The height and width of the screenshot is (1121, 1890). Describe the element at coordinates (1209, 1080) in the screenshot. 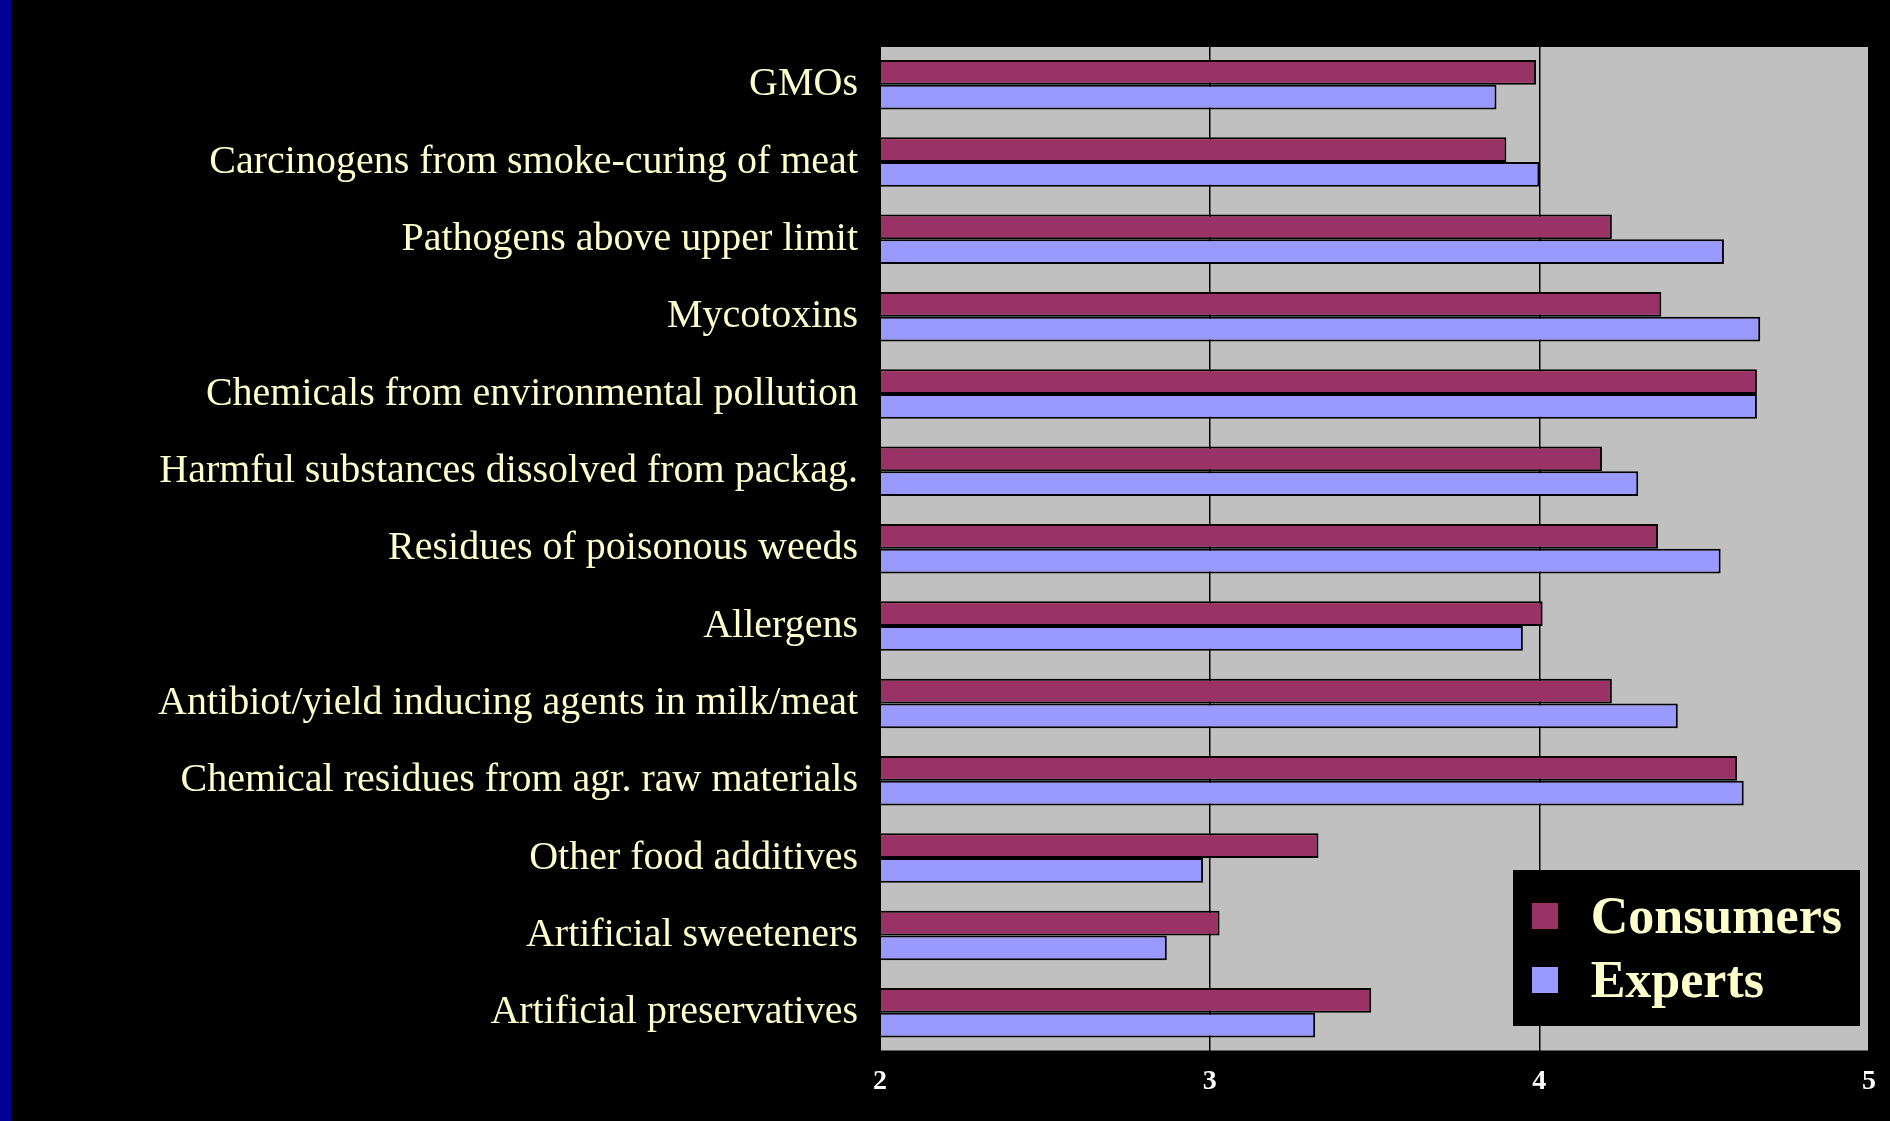

I see `x-tick-label: 3` at that location.